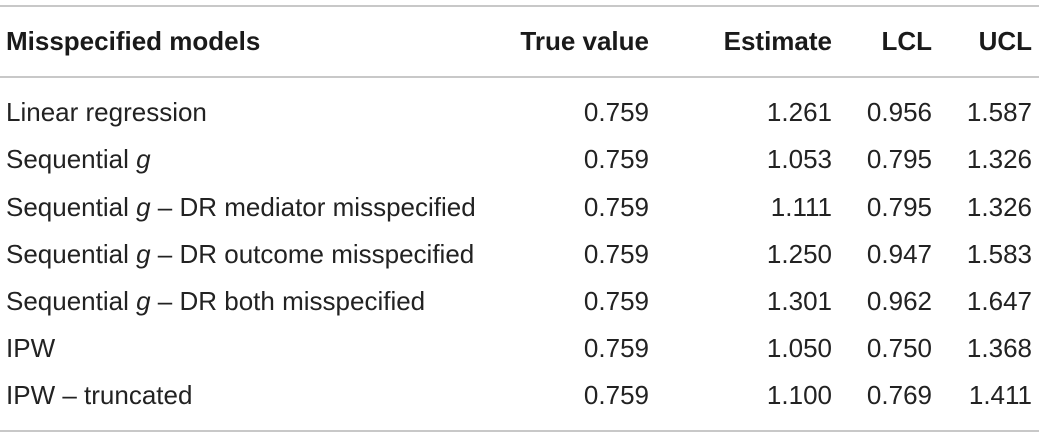 This screenshot has width=1039, height=438. What do you see at coordinates (801, 207) in the screenshot?
I see `row-estimate: 1.111` at bounding box center [801, 207].